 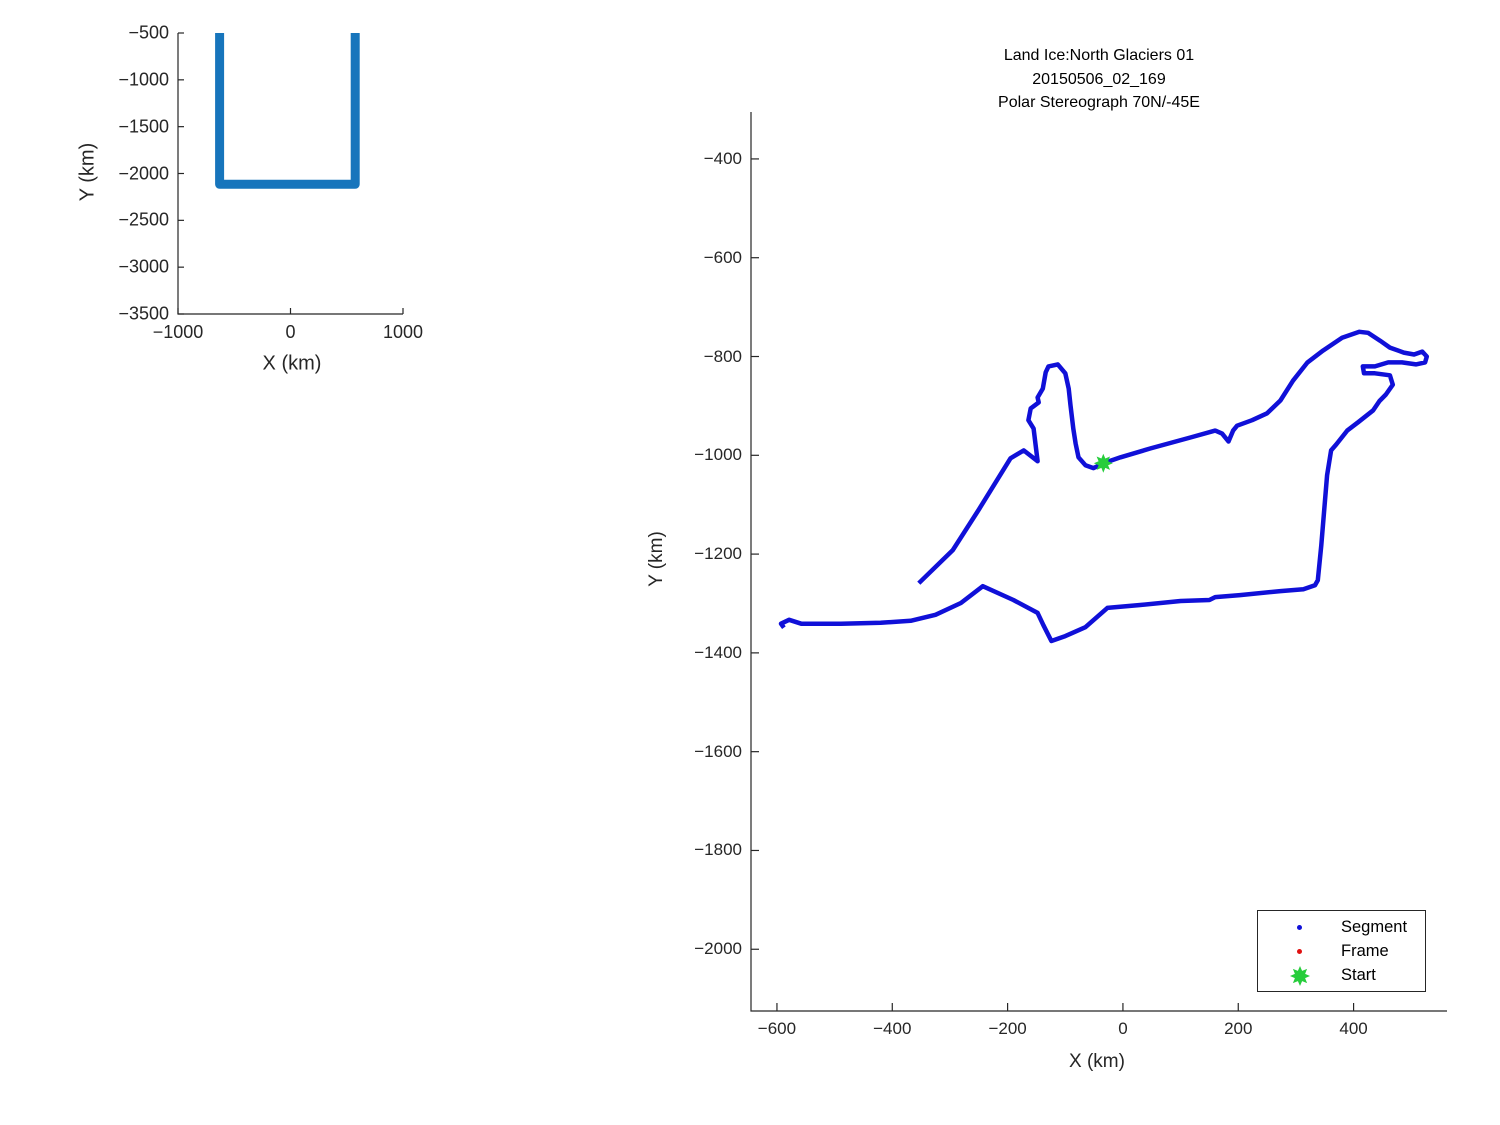 I want to click on y-tick-label: −1200, so click(x=718, y=554).